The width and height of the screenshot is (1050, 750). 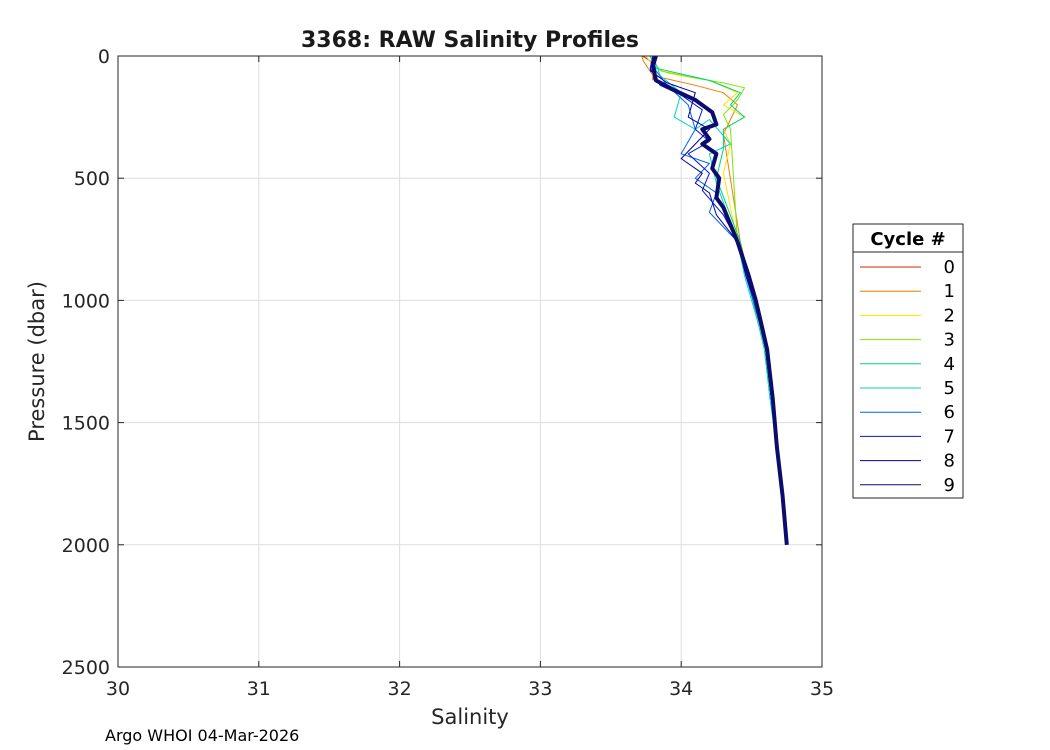 What do you see at coordinates (949, 291) in the screenshot?
I see `legend-label: 1` at bounding box center [949, 291].